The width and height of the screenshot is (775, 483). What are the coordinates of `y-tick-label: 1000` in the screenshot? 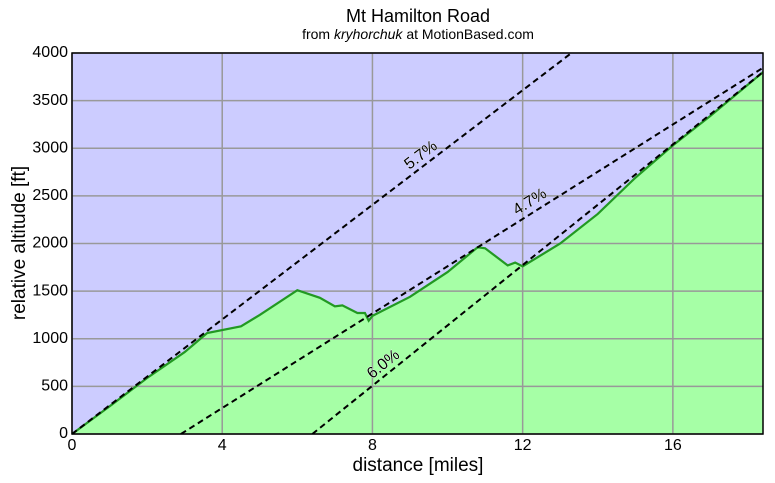 It's located at (50, 338).